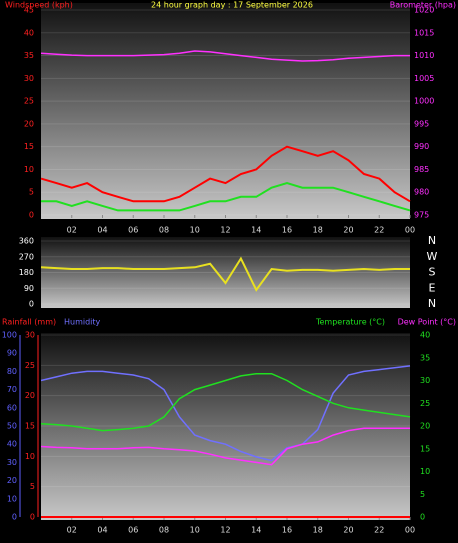 The height and width of the screenshot is (543, 458). Describe the element at coordinates (12, 498) in the screenshot. I see `y3-tick-label: 10` at that location.